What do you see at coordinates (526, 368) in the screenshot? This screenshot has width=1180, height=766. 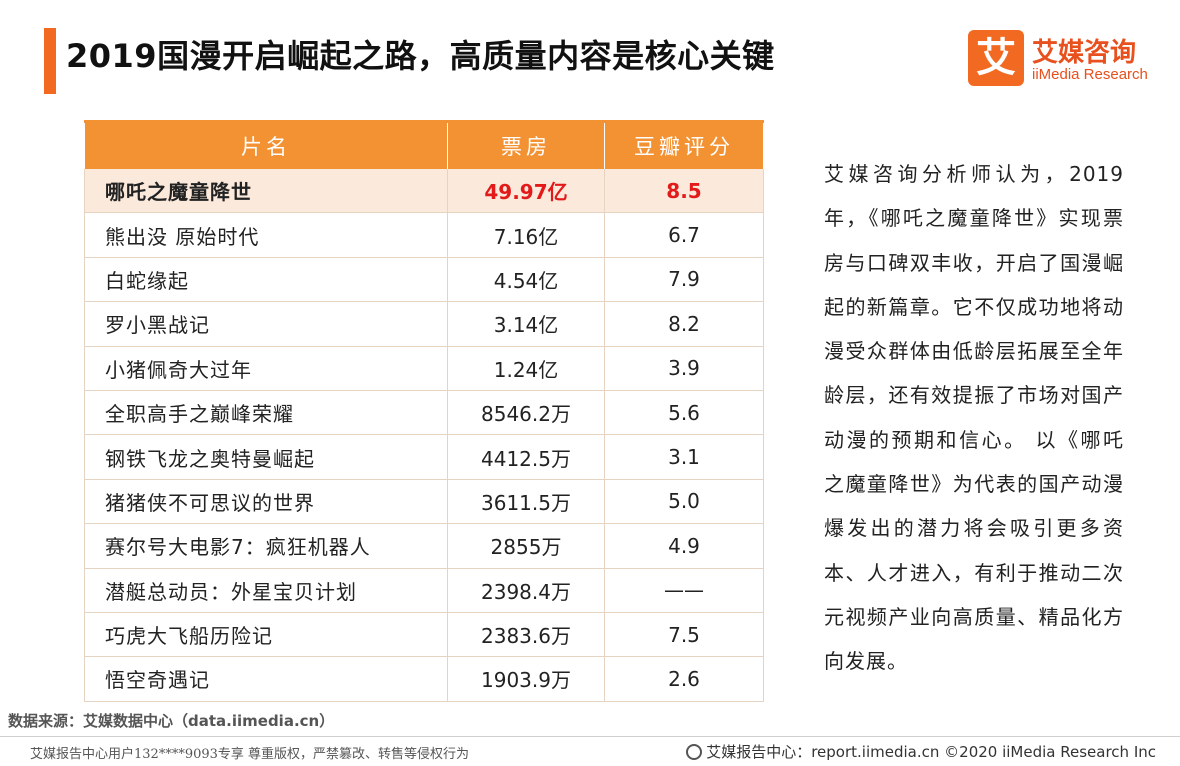 I see `film-box-office: 1.24亿` at bounding box center [526, 368].